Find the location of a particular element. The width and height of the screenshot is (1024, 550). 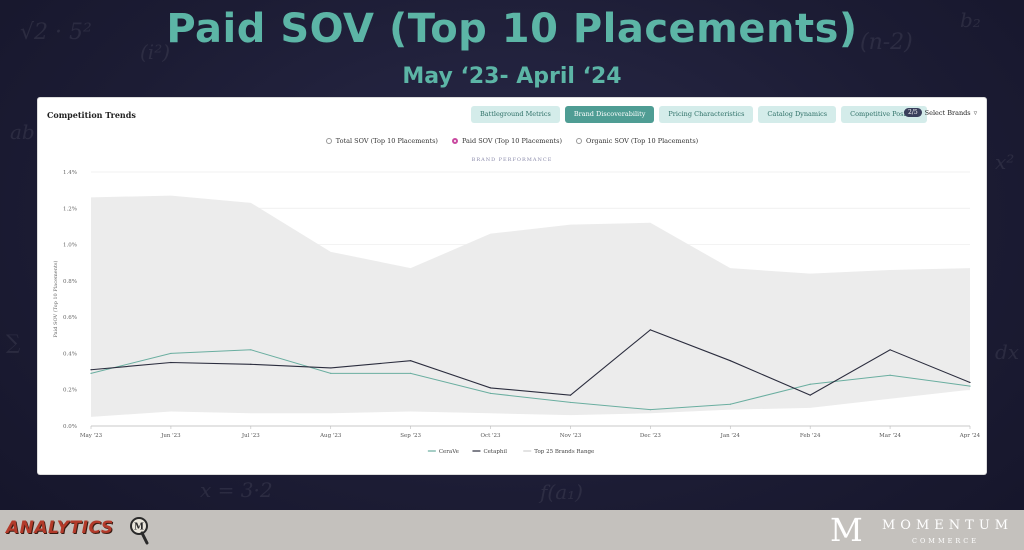

chart-subtitle: BRAND PERFORMANCE is located at coordinates (512, 160).